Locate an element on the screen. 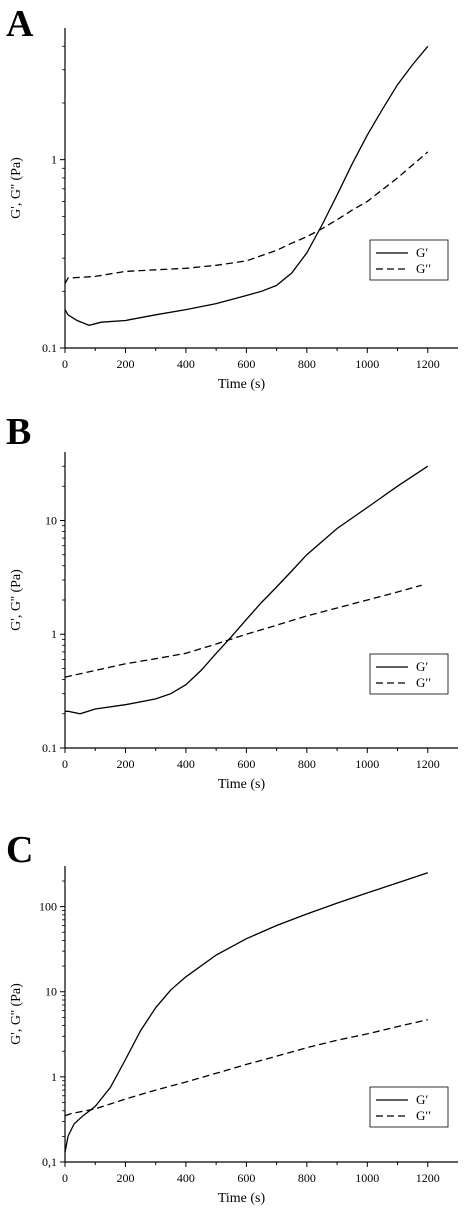 This screenshot has width=474, height=1216. panel-c-label: C is located at coordinates (19, 850).